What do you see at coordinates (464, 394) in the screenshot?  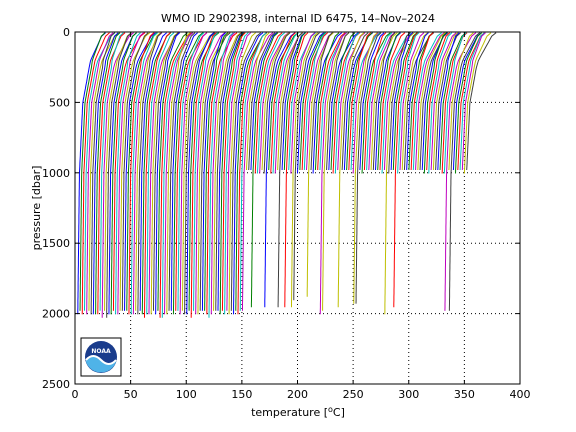 I see `x-tick-label: 350` at bounding box center [464, 394].